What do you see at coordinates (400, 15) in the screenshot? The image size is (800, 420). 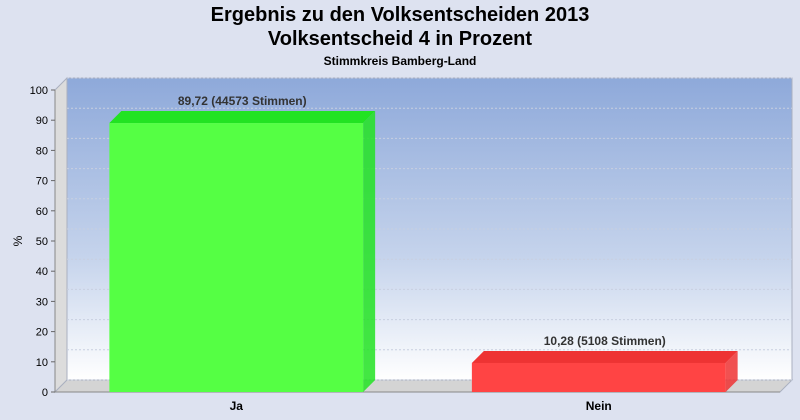 I see `chart-title: Ergebnis zu den Volksentscheiden 2013` at bounding box center [400, 15].